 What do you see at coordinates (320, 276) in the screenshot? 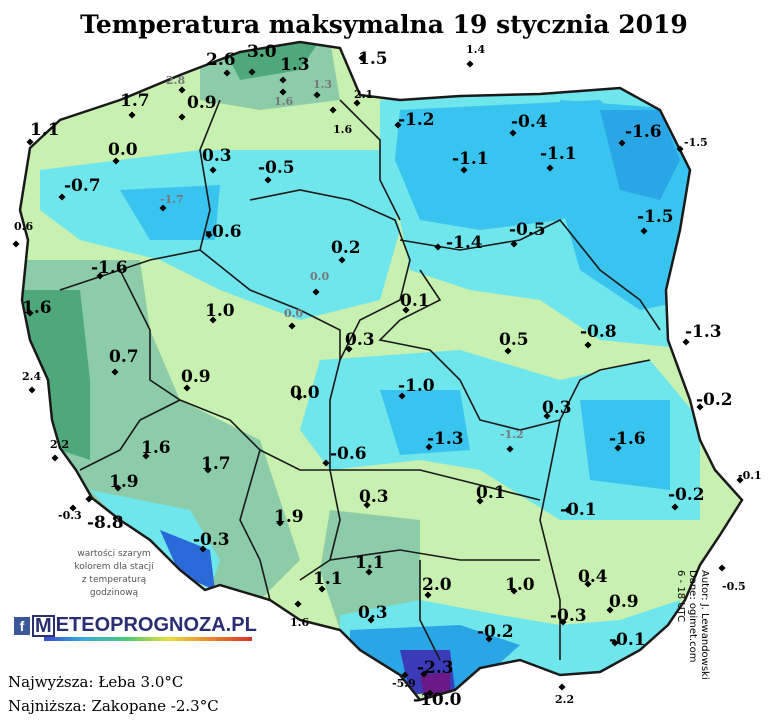
I see `station-temperature: 0.0` at bounding box center [320, 276].